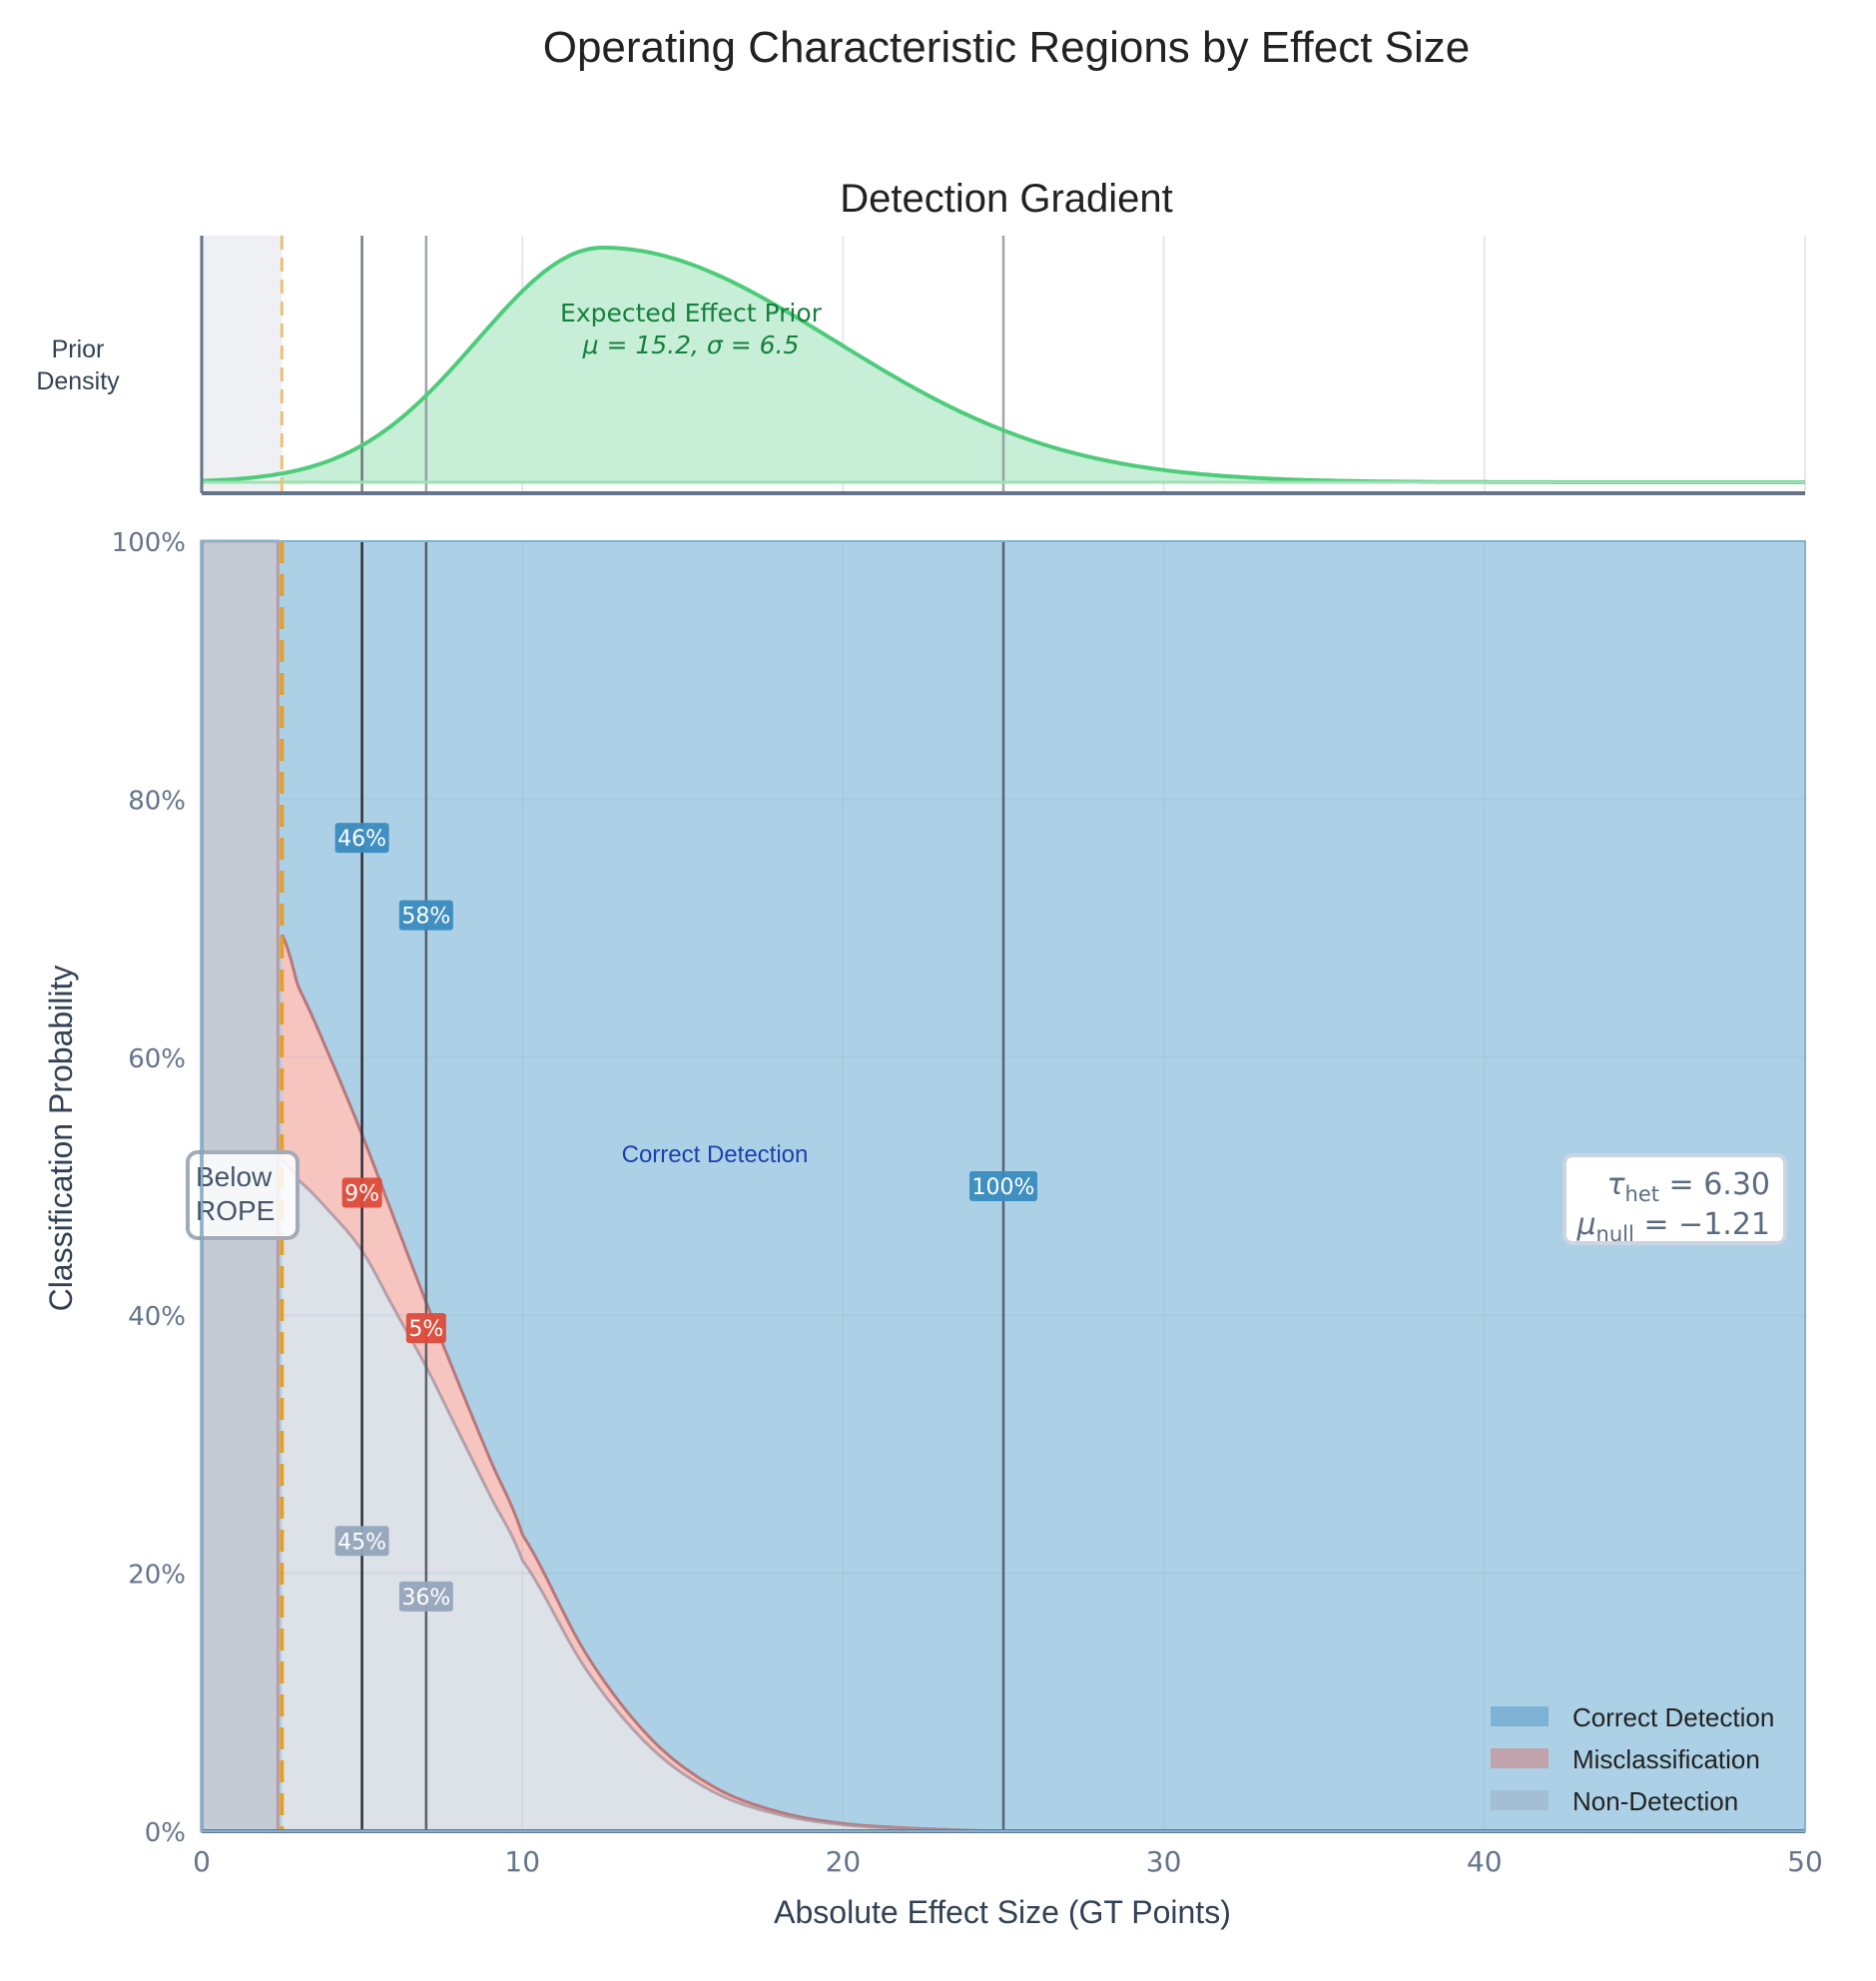 This screenshot has height=1981, width=1876. Describe the element at coordinates (1002, 1912) in the screenshot. I see `x-axis-label: Absolute Effect Size (GT Points)` at that location.